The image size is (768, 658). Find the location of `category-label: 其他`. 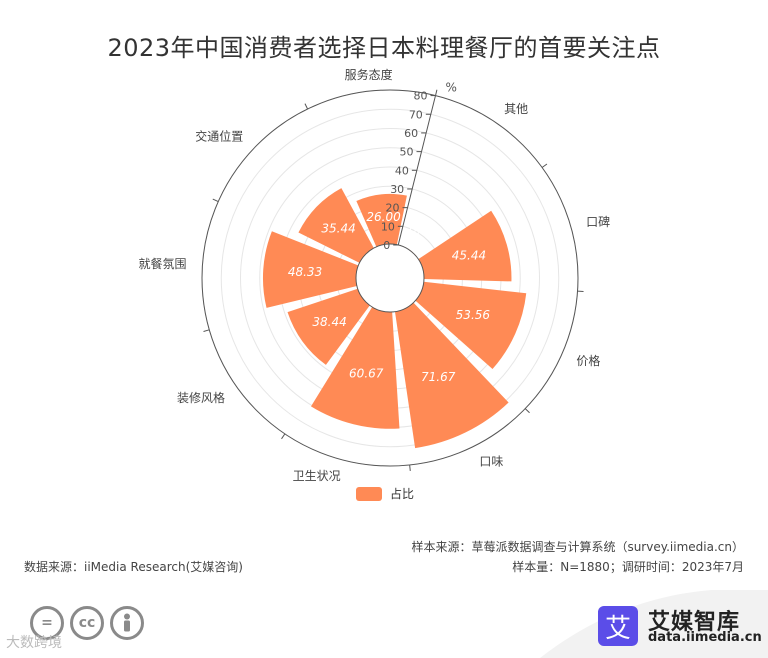

category-label: 其他 is located at coordinates (516, 109).